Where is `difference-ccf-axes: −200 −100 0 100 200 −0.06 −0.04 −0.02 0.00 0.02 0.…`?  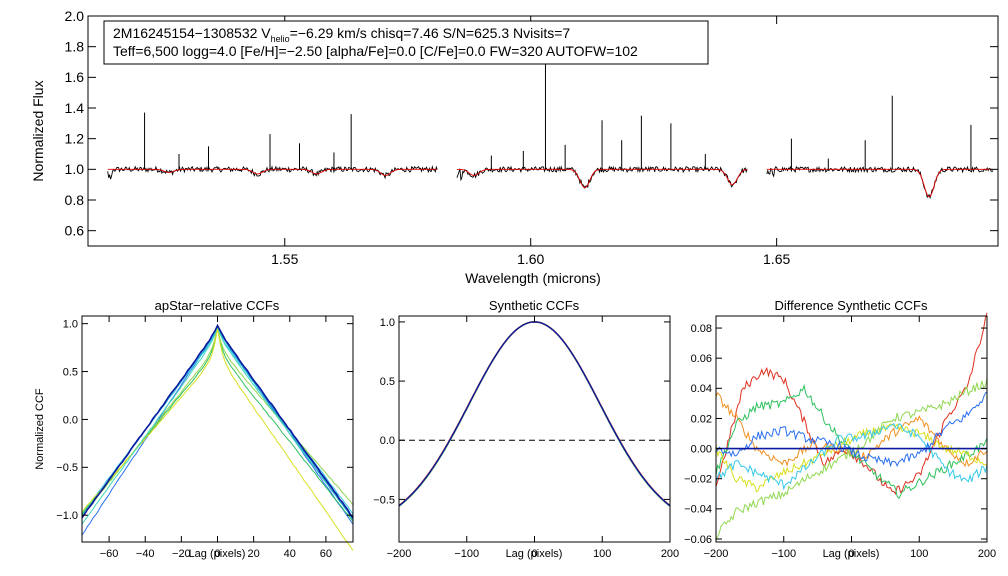
difference-ccf-axes: −200 −100 0 100 200 −0.06 −0.04 −0.02 0.00 0.02 0.… is located at coordinates (840, 438).